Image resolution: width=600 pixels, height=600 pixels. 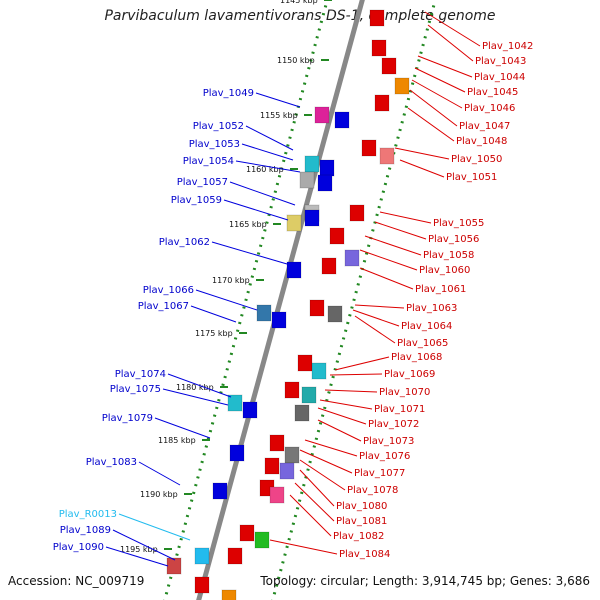 What do you see at coordinates (296, 60) in the screenshot?
I see `tick-label: 1150 kbp` at bounding box center [296, 60].